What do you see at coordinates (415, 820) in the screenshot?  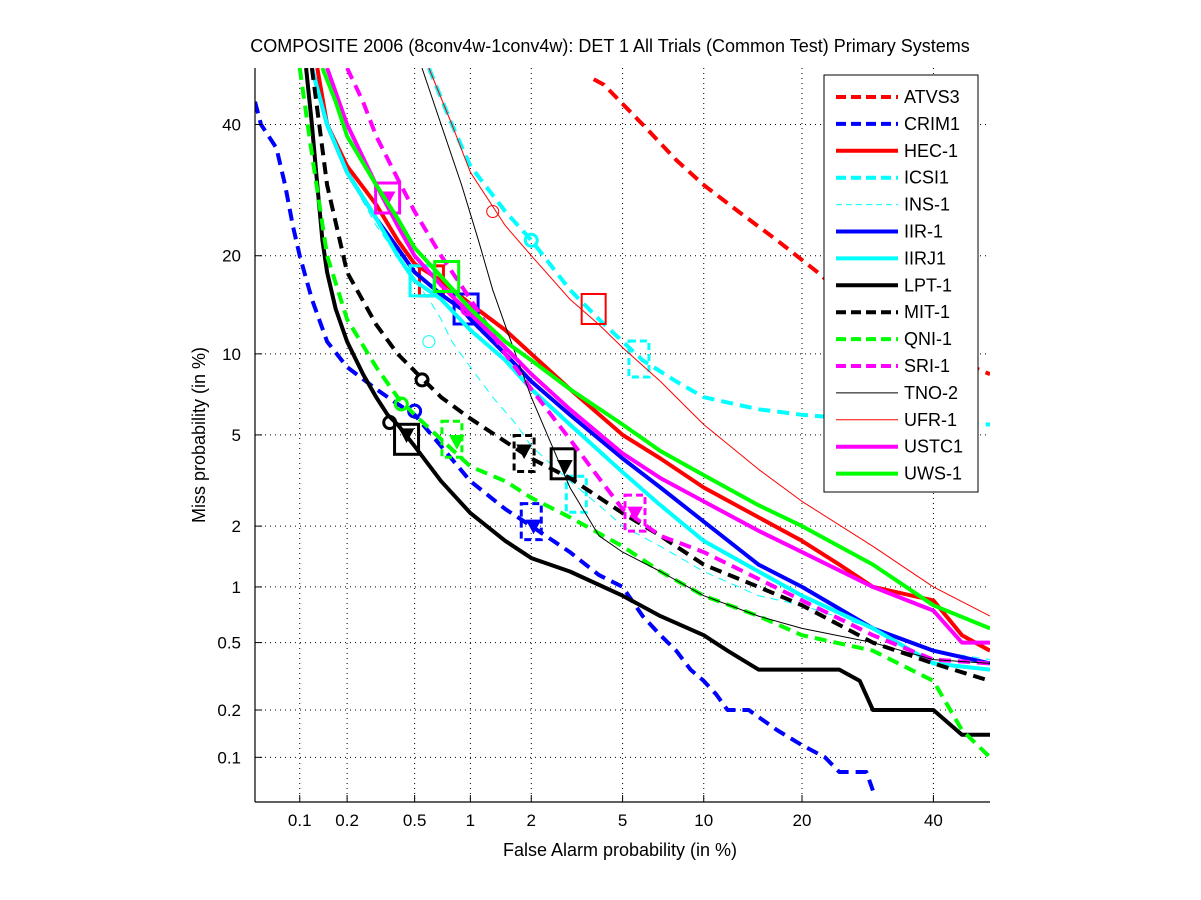 I see `x-tick-label: 0.5` at bounding box center [415, 820].